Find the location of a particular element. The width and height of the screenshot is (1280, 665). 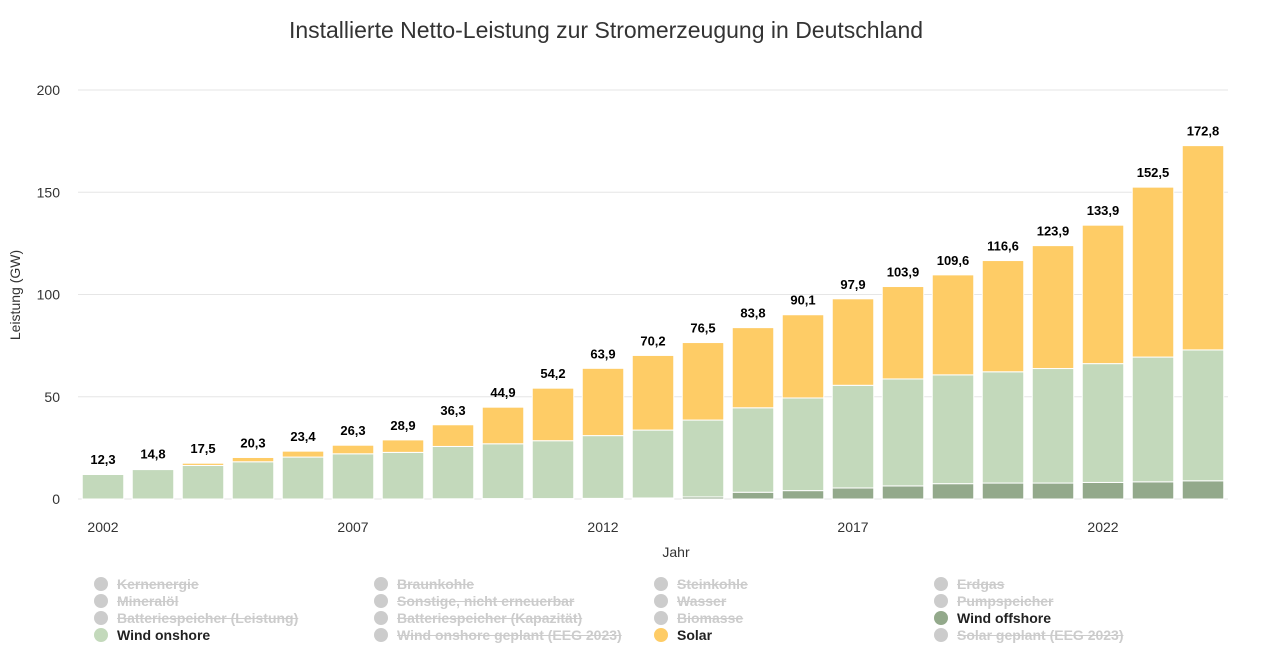

bar-solar-2002 is located at coordinates (103, 474).